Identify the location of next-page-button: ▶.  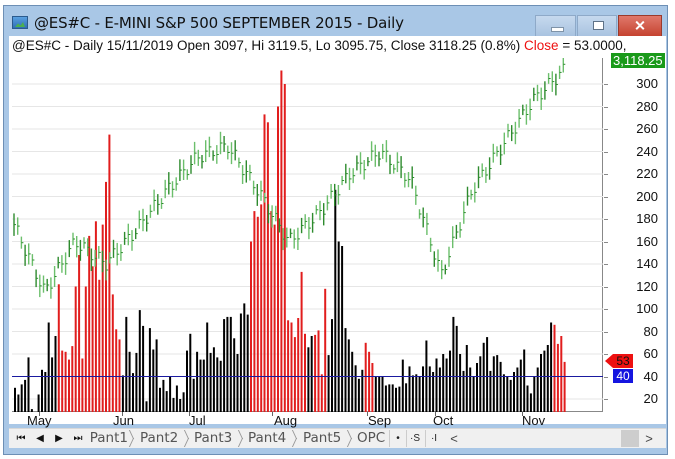
(59, 438).